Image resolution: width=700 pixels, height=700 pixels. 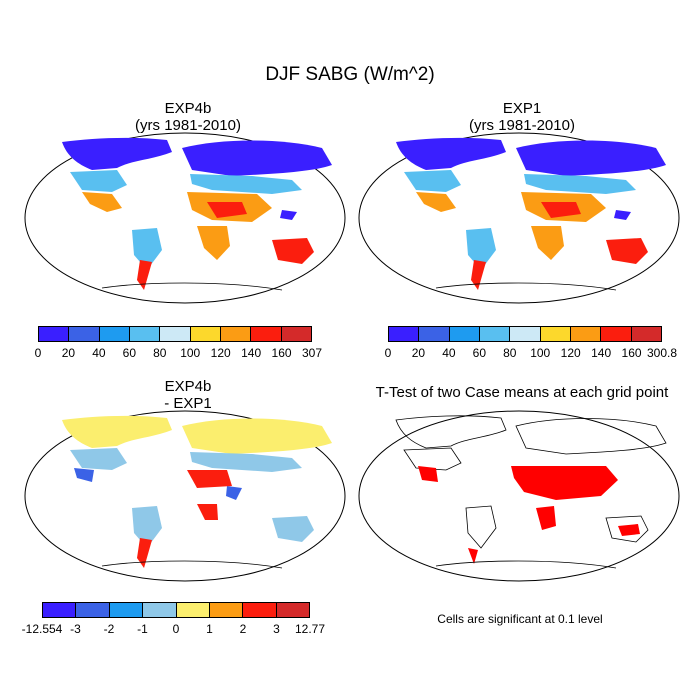 I want to click on colorbar-tick-label: -2, so click(x=109, y=629).